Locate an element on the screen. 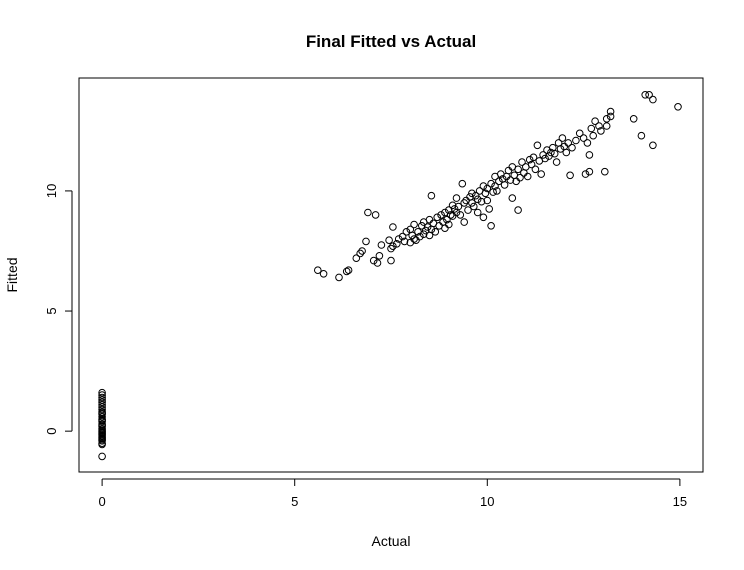  x-axis: 0 5 10 15 is located at coordinates (392, 493).